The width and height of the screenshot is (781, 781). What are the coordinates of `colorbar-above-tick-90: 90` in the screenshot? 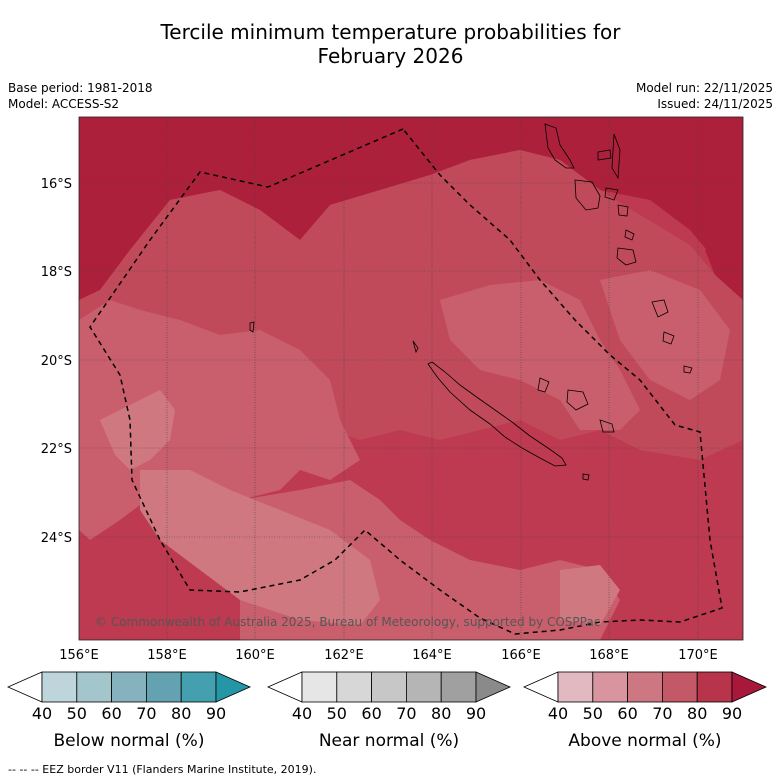 It's located at (732, 713).